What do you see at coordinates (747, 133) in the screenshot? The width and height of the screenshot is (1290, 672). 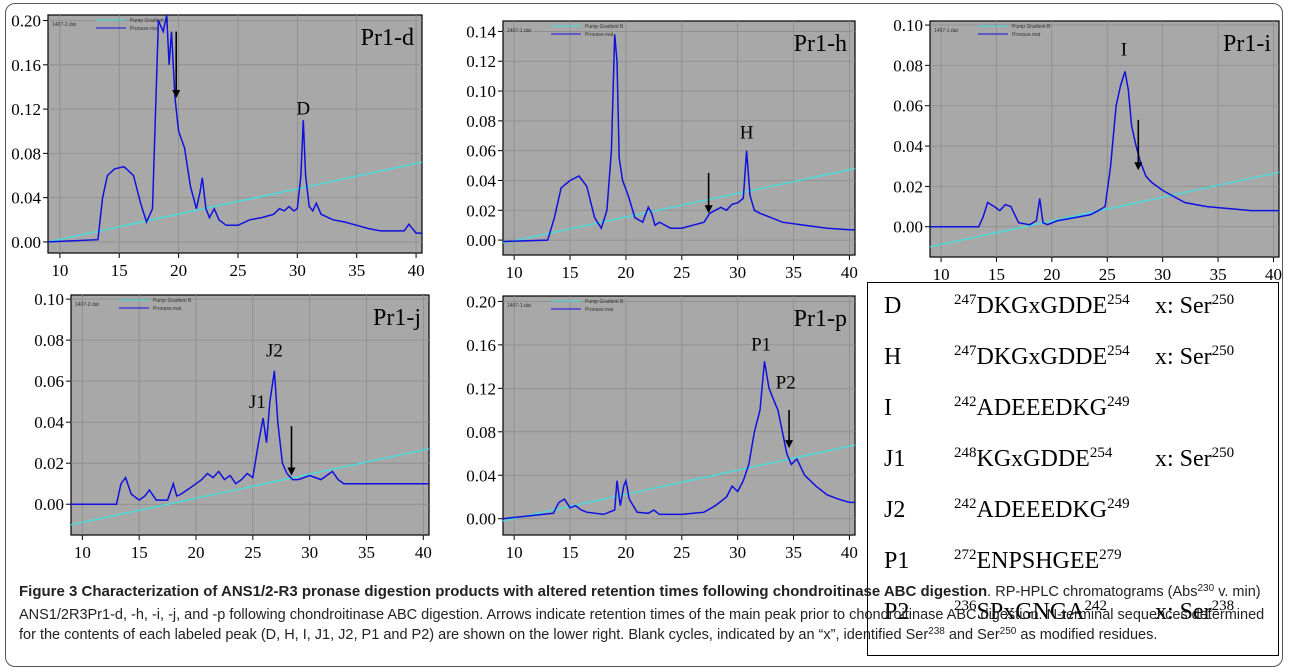 I see `peak-label: H` at bounding box center [747, 133].